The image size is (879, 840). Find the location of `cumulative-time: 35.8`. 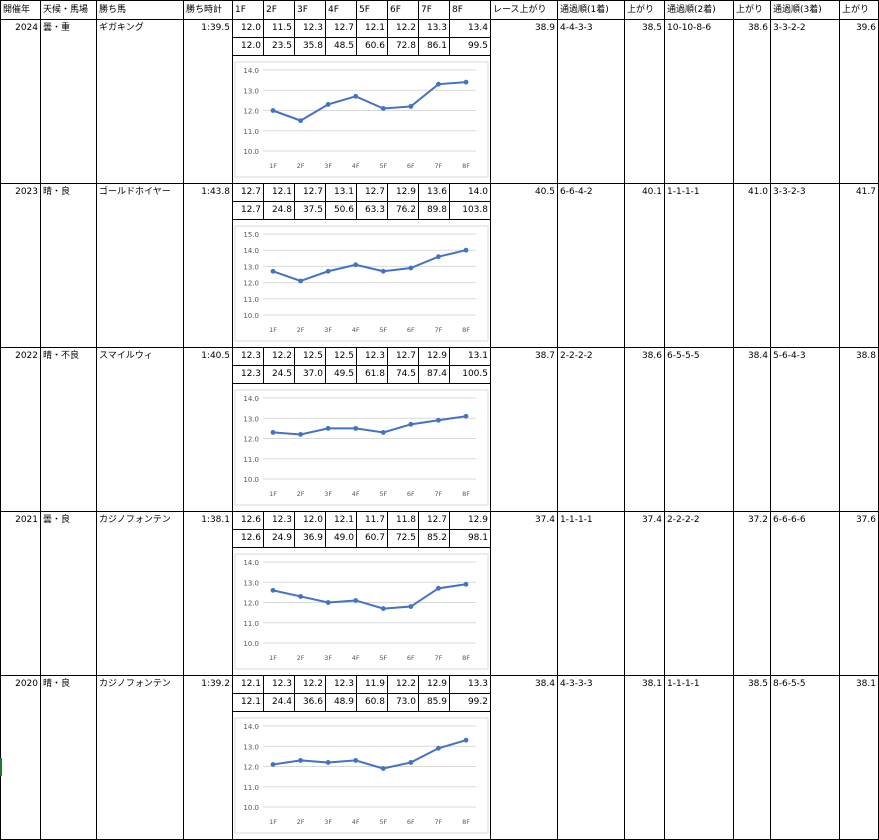

cumulative-time: 35.8 is located at coordinates (310, 47).